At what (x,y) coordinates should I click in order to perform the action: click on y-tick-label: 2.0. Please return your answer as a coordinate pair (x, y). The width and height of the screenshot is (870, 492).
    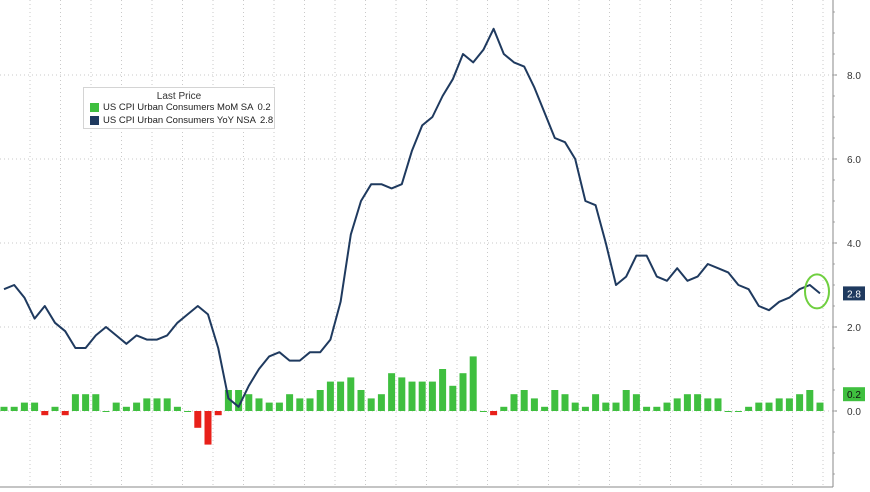
    Looking at the image, I should click on (854, 328).